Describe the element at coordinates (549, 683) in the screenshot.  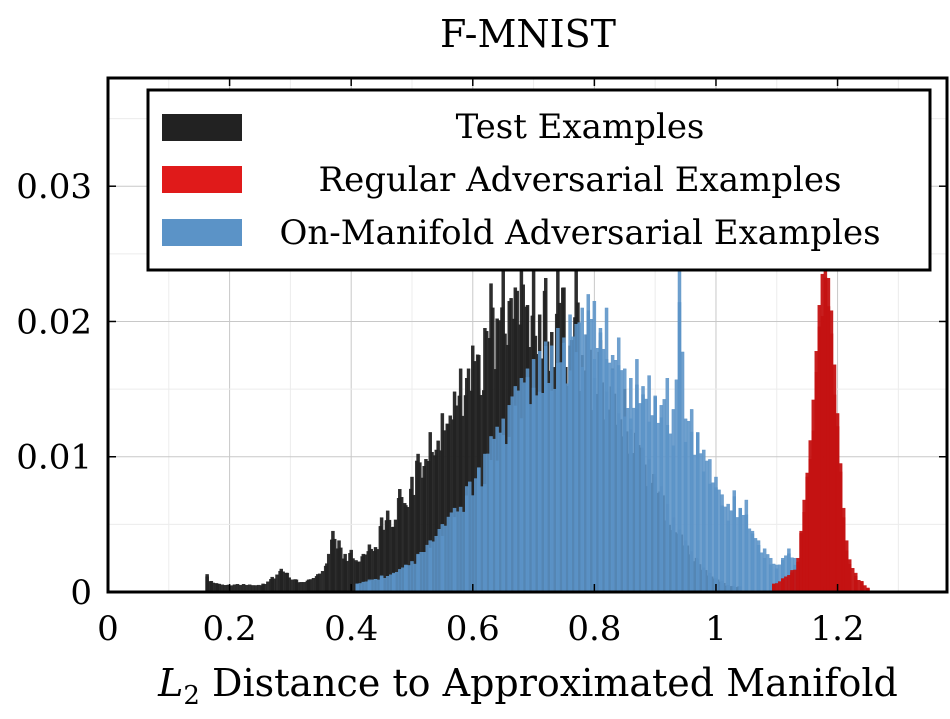
I see `x-axis-label-text: Distance to Approximated Manifold` at that location.